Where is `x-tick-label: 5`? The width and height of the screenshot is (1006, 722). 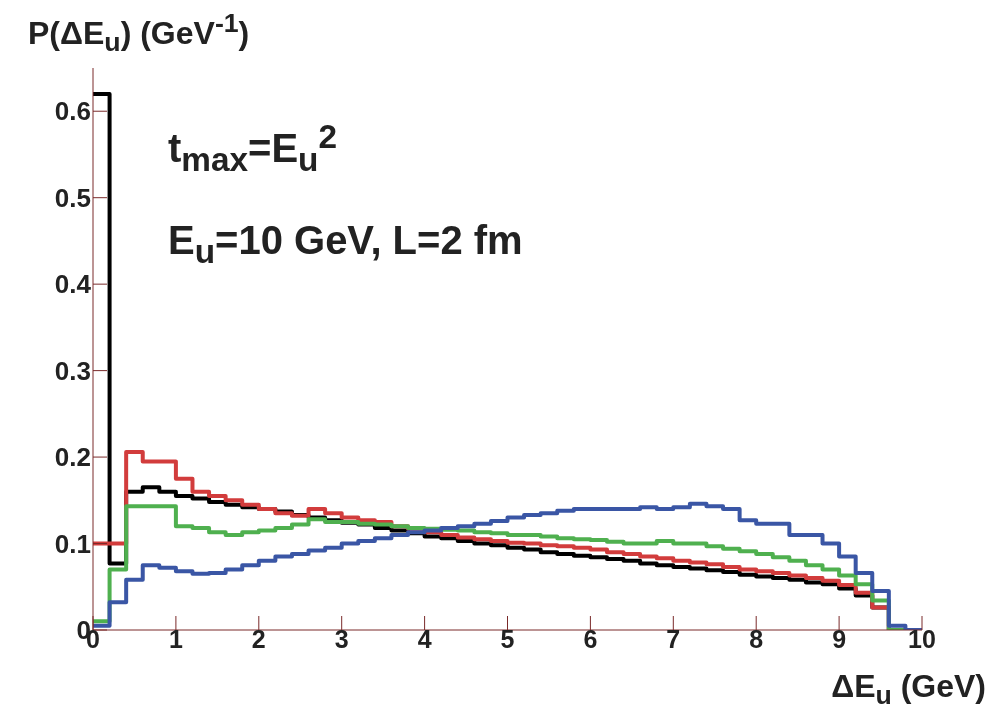
x-tick-label: 5 is located at coordinates (507, 638).